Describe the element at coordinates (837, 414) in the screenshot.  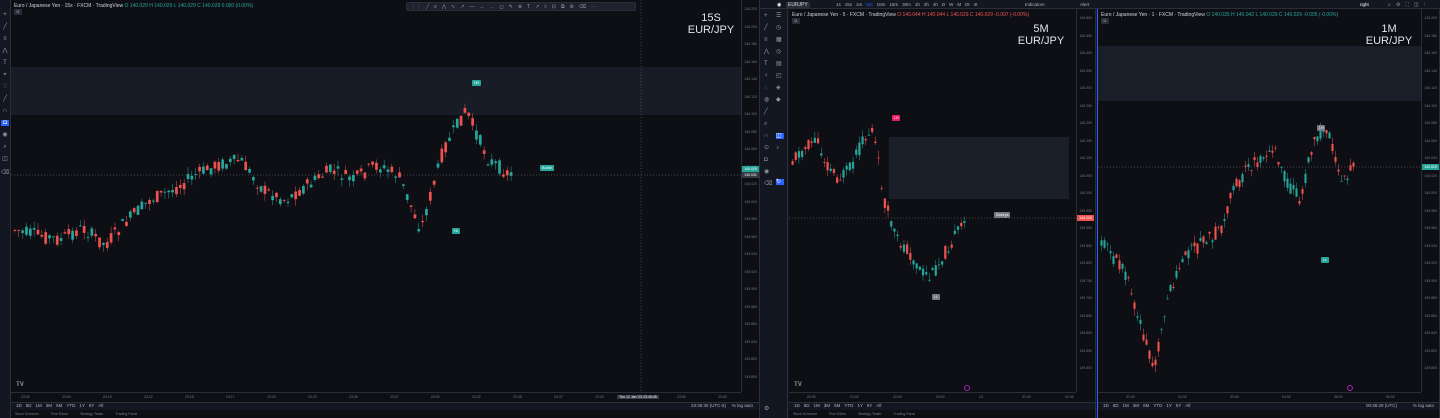
I see `bottom-tab: Pine Editor` at that location.